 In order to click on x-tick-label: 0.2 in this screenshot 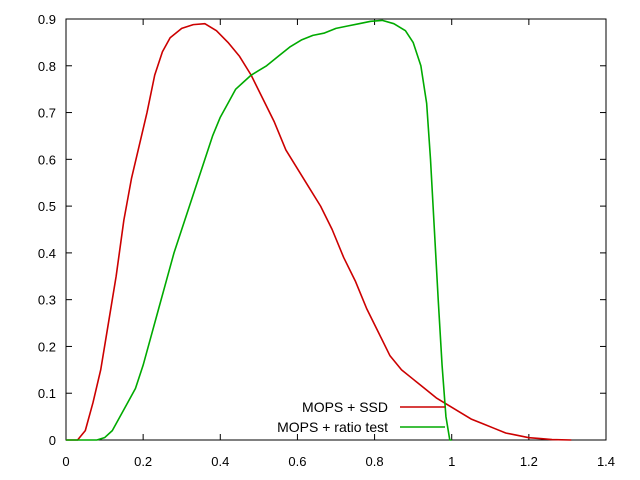, I will do `click(143, 461)`.